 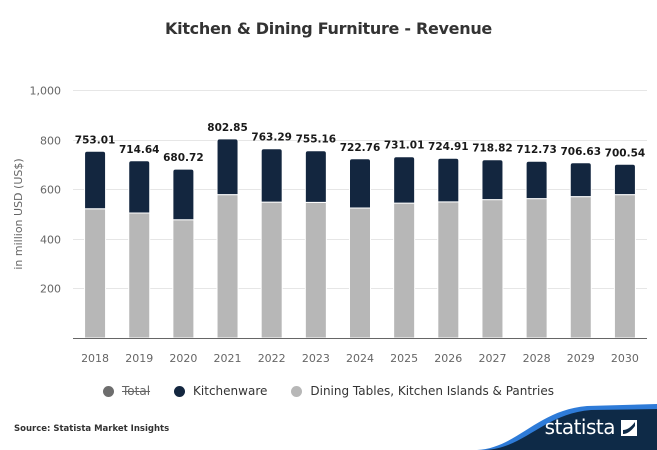 I want to click on total-data-label: 722.76, so click(x=360, y=148).